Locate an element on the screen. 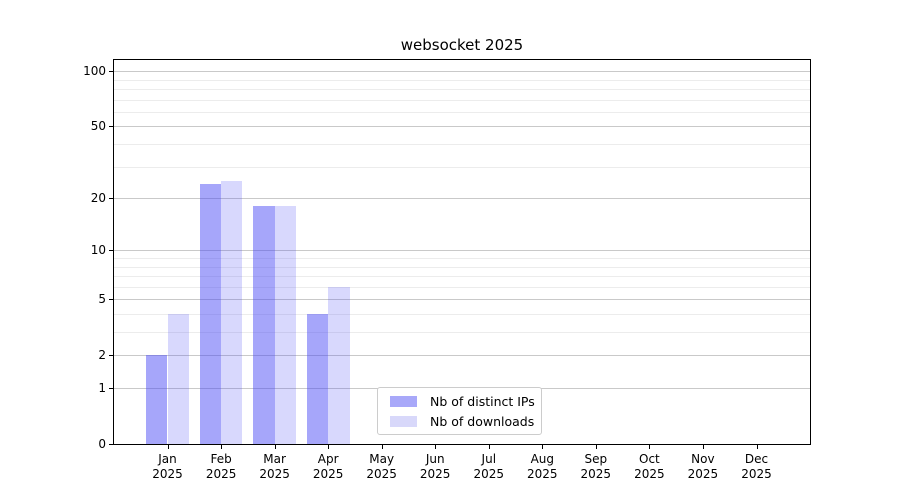  x-tick-label: Mar 2025 is located at coordinates (274, 466).